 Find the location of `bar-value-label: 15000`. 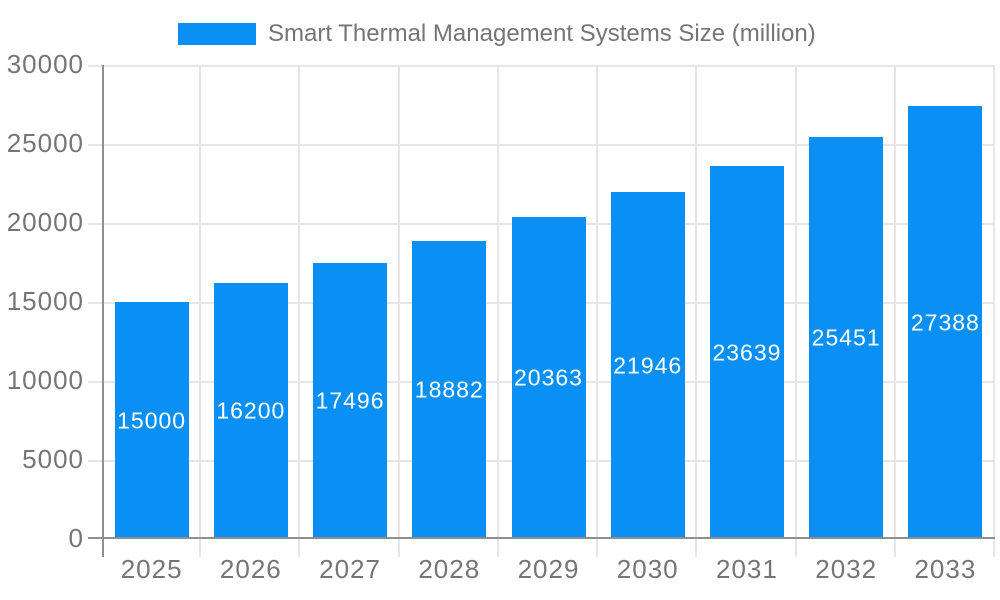

bar-value-label: 15000 is located at coordinates (152, 420).